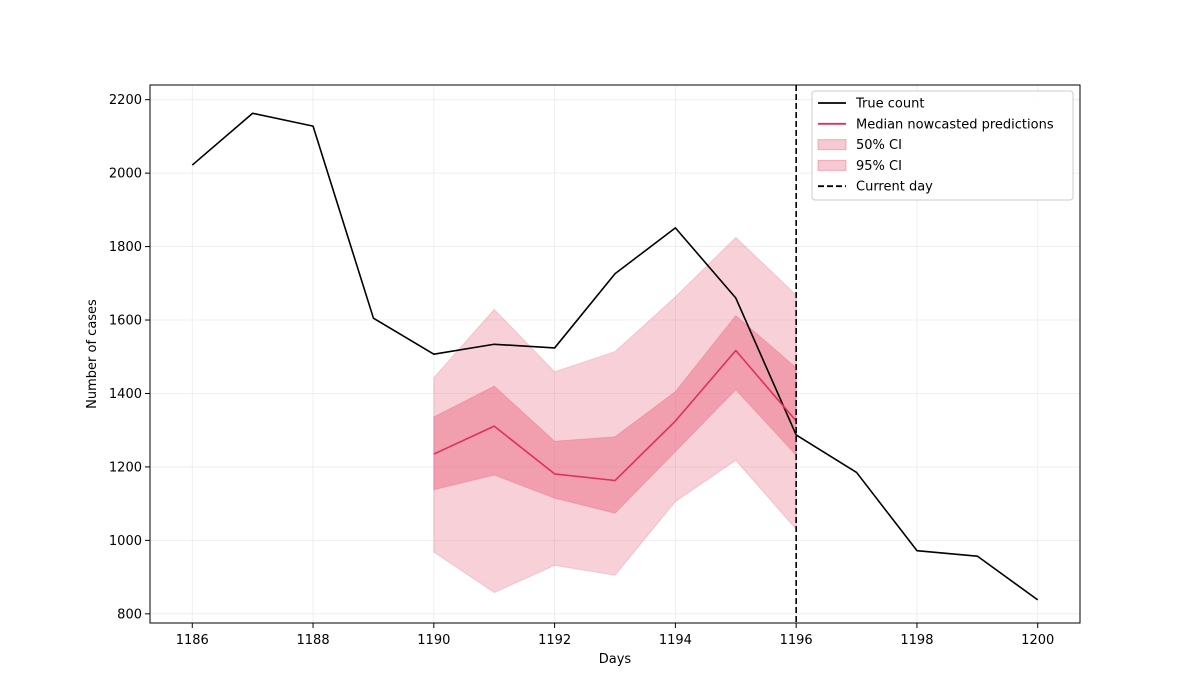  I want to click on y-tick-label: 1400, so click(125, 394).